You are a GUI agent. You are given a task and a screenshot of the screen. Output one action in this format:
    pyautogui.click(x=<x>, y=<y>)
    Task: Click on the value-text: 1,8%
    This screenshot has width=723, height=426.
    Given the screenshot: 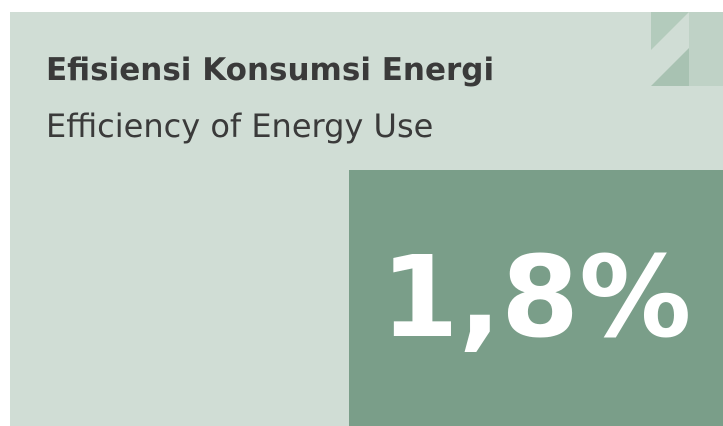 What is the action you would take?
    pyautogui.click(x=536, y=298)
    